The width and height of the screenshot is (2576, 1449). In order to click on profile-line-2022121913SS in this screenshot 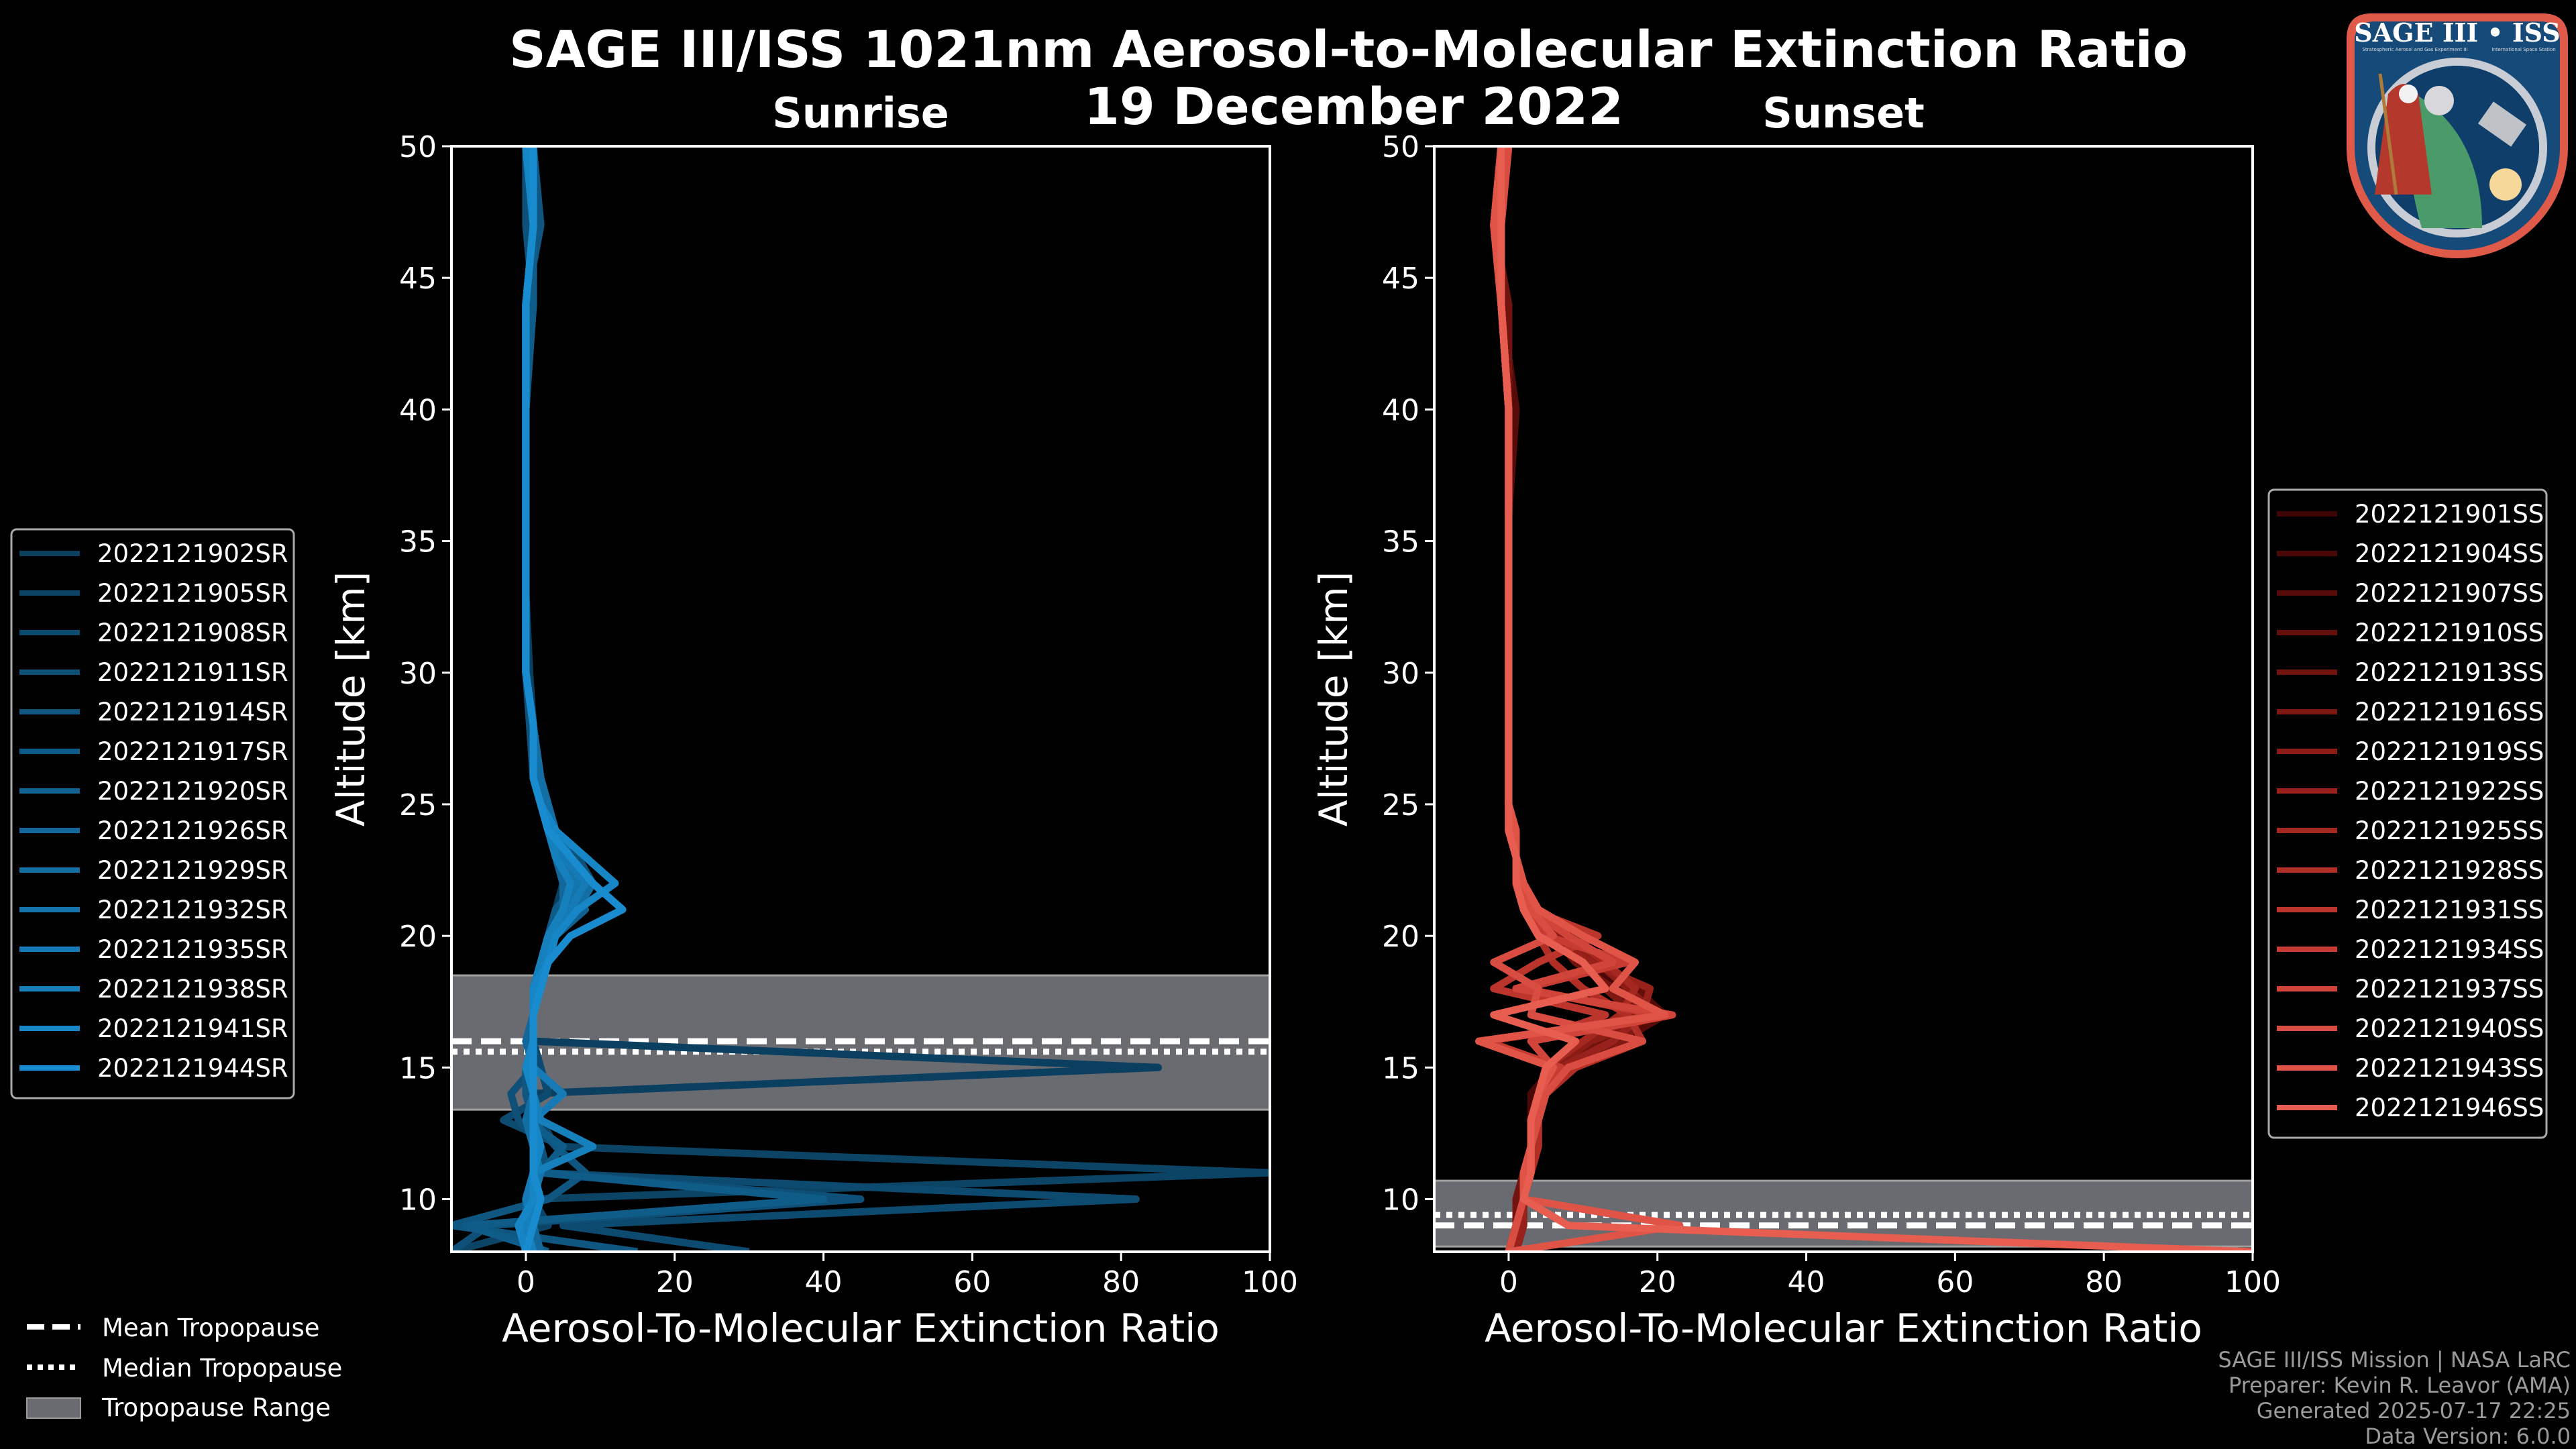, I will do `click(1572, 699)`.